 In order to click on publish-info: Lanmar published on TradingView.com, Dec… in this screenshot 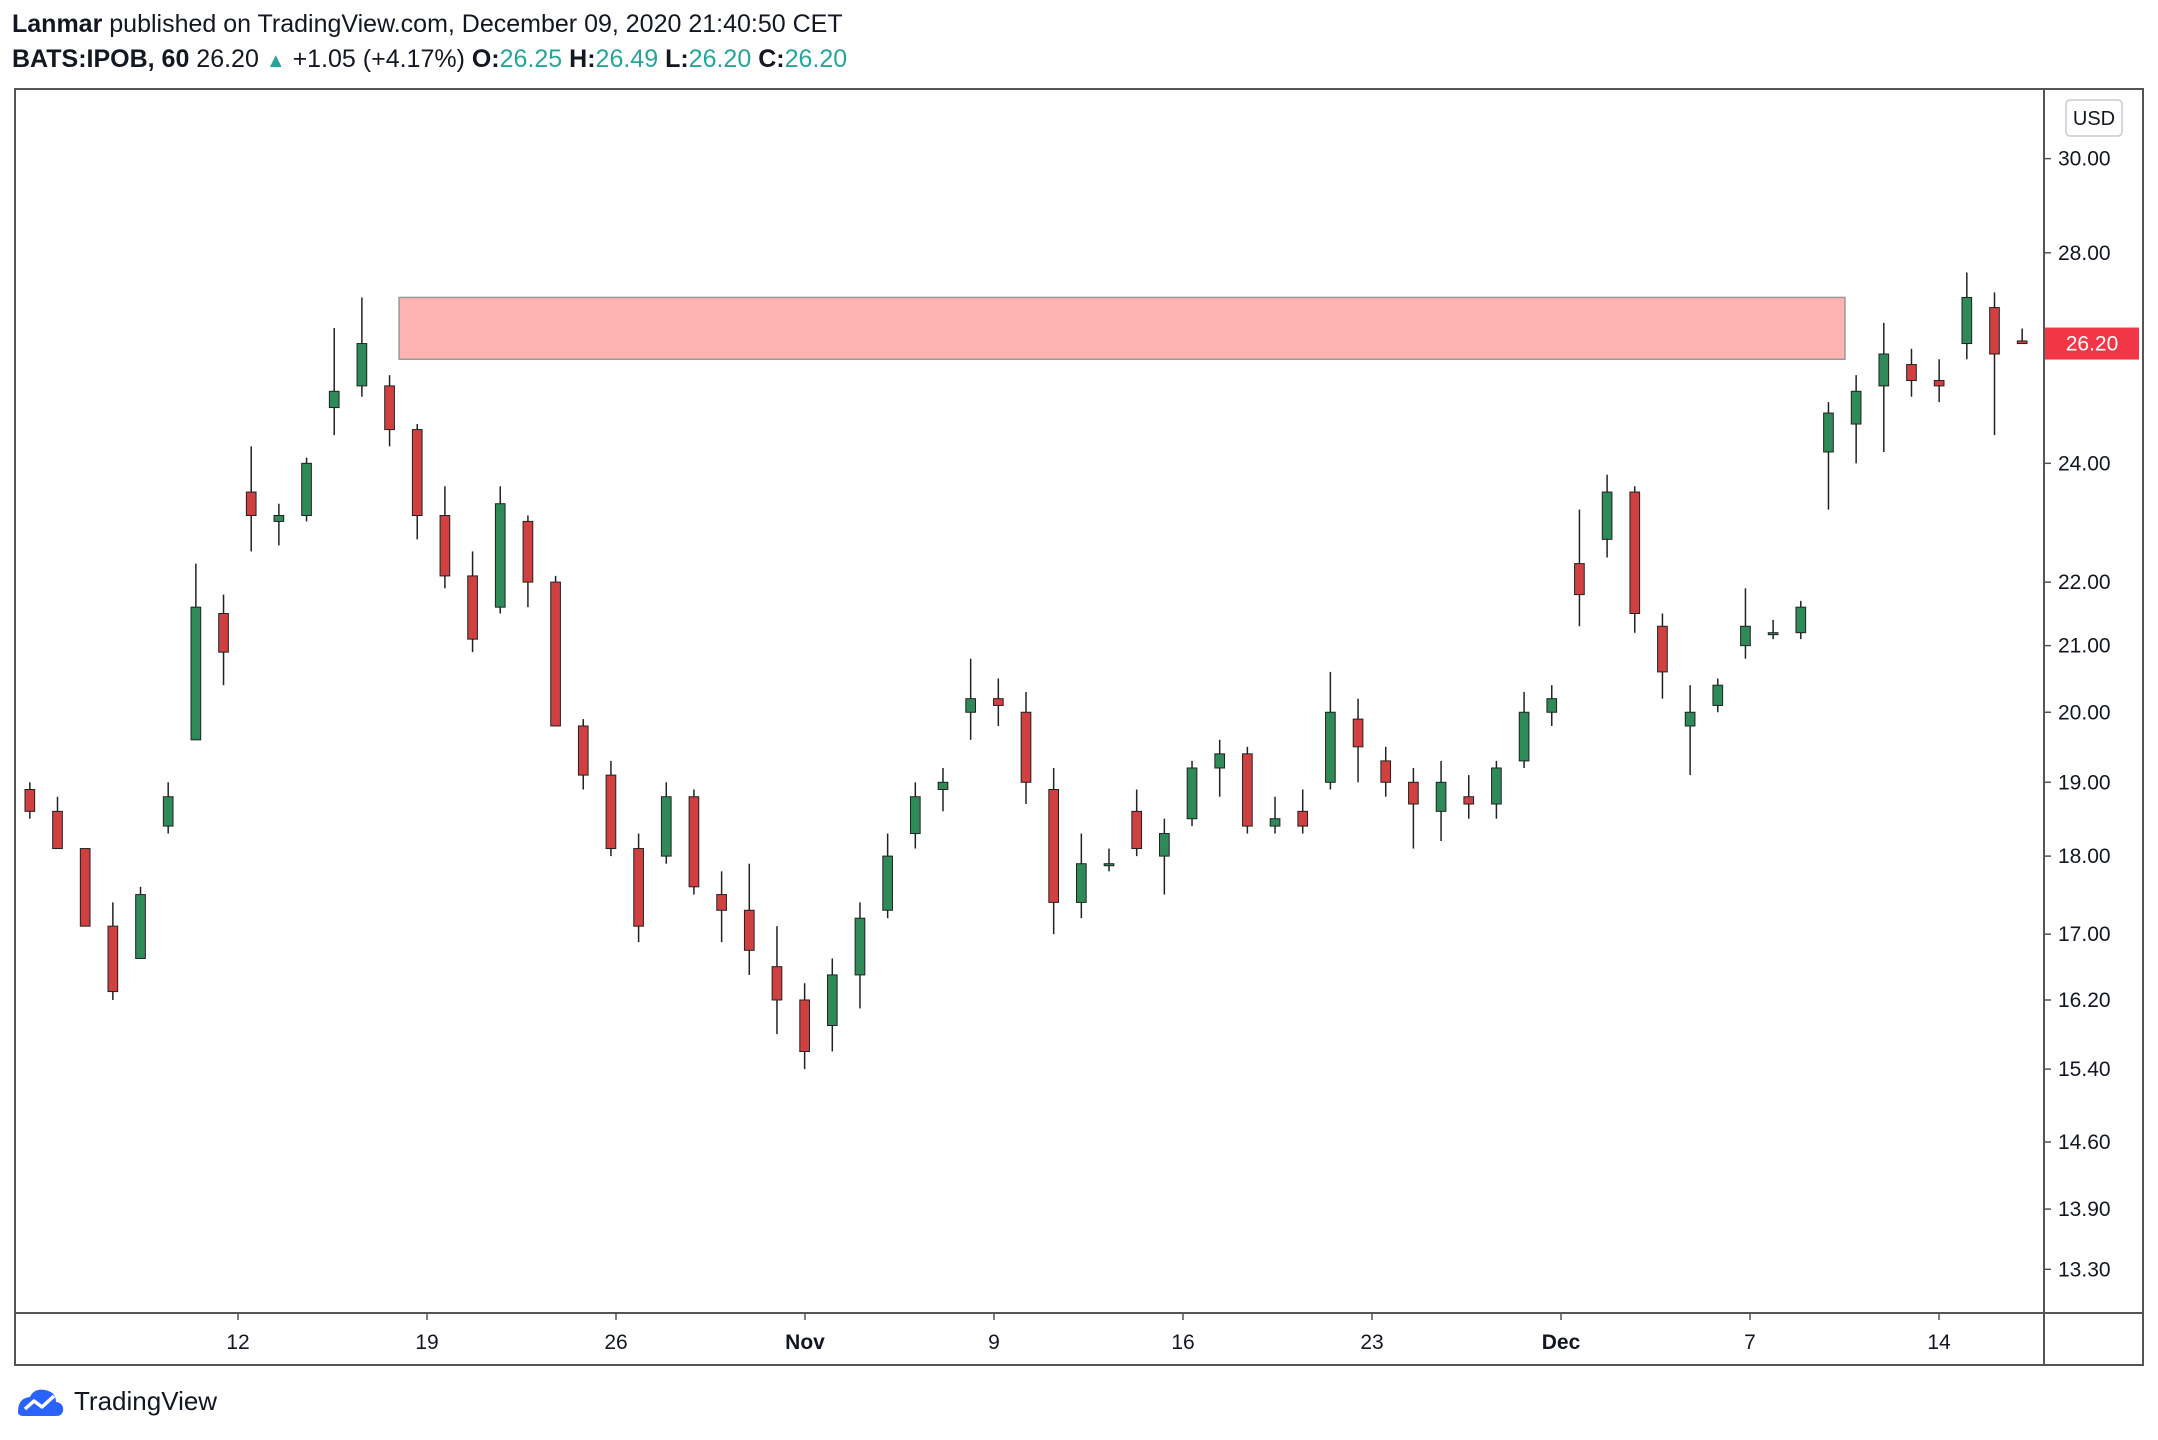, I will do `click(427, 24)`.